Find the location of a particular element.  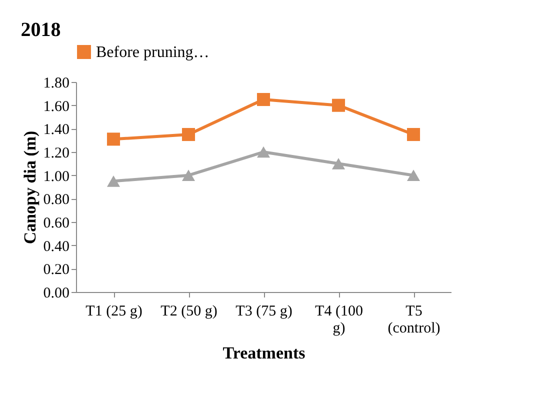

chart-title: 2018 is located at coordinates (40, 30).